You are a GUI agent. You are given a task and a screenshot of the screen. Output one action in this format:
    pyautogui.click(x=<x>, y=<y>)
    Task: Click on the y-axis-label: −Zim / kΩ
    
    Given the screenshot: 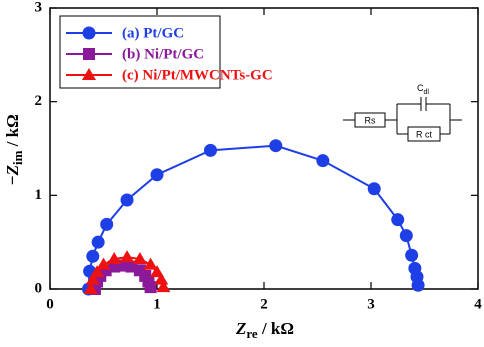 What is the action you would take?
    pyautogui.click(x=14, y=149)
    